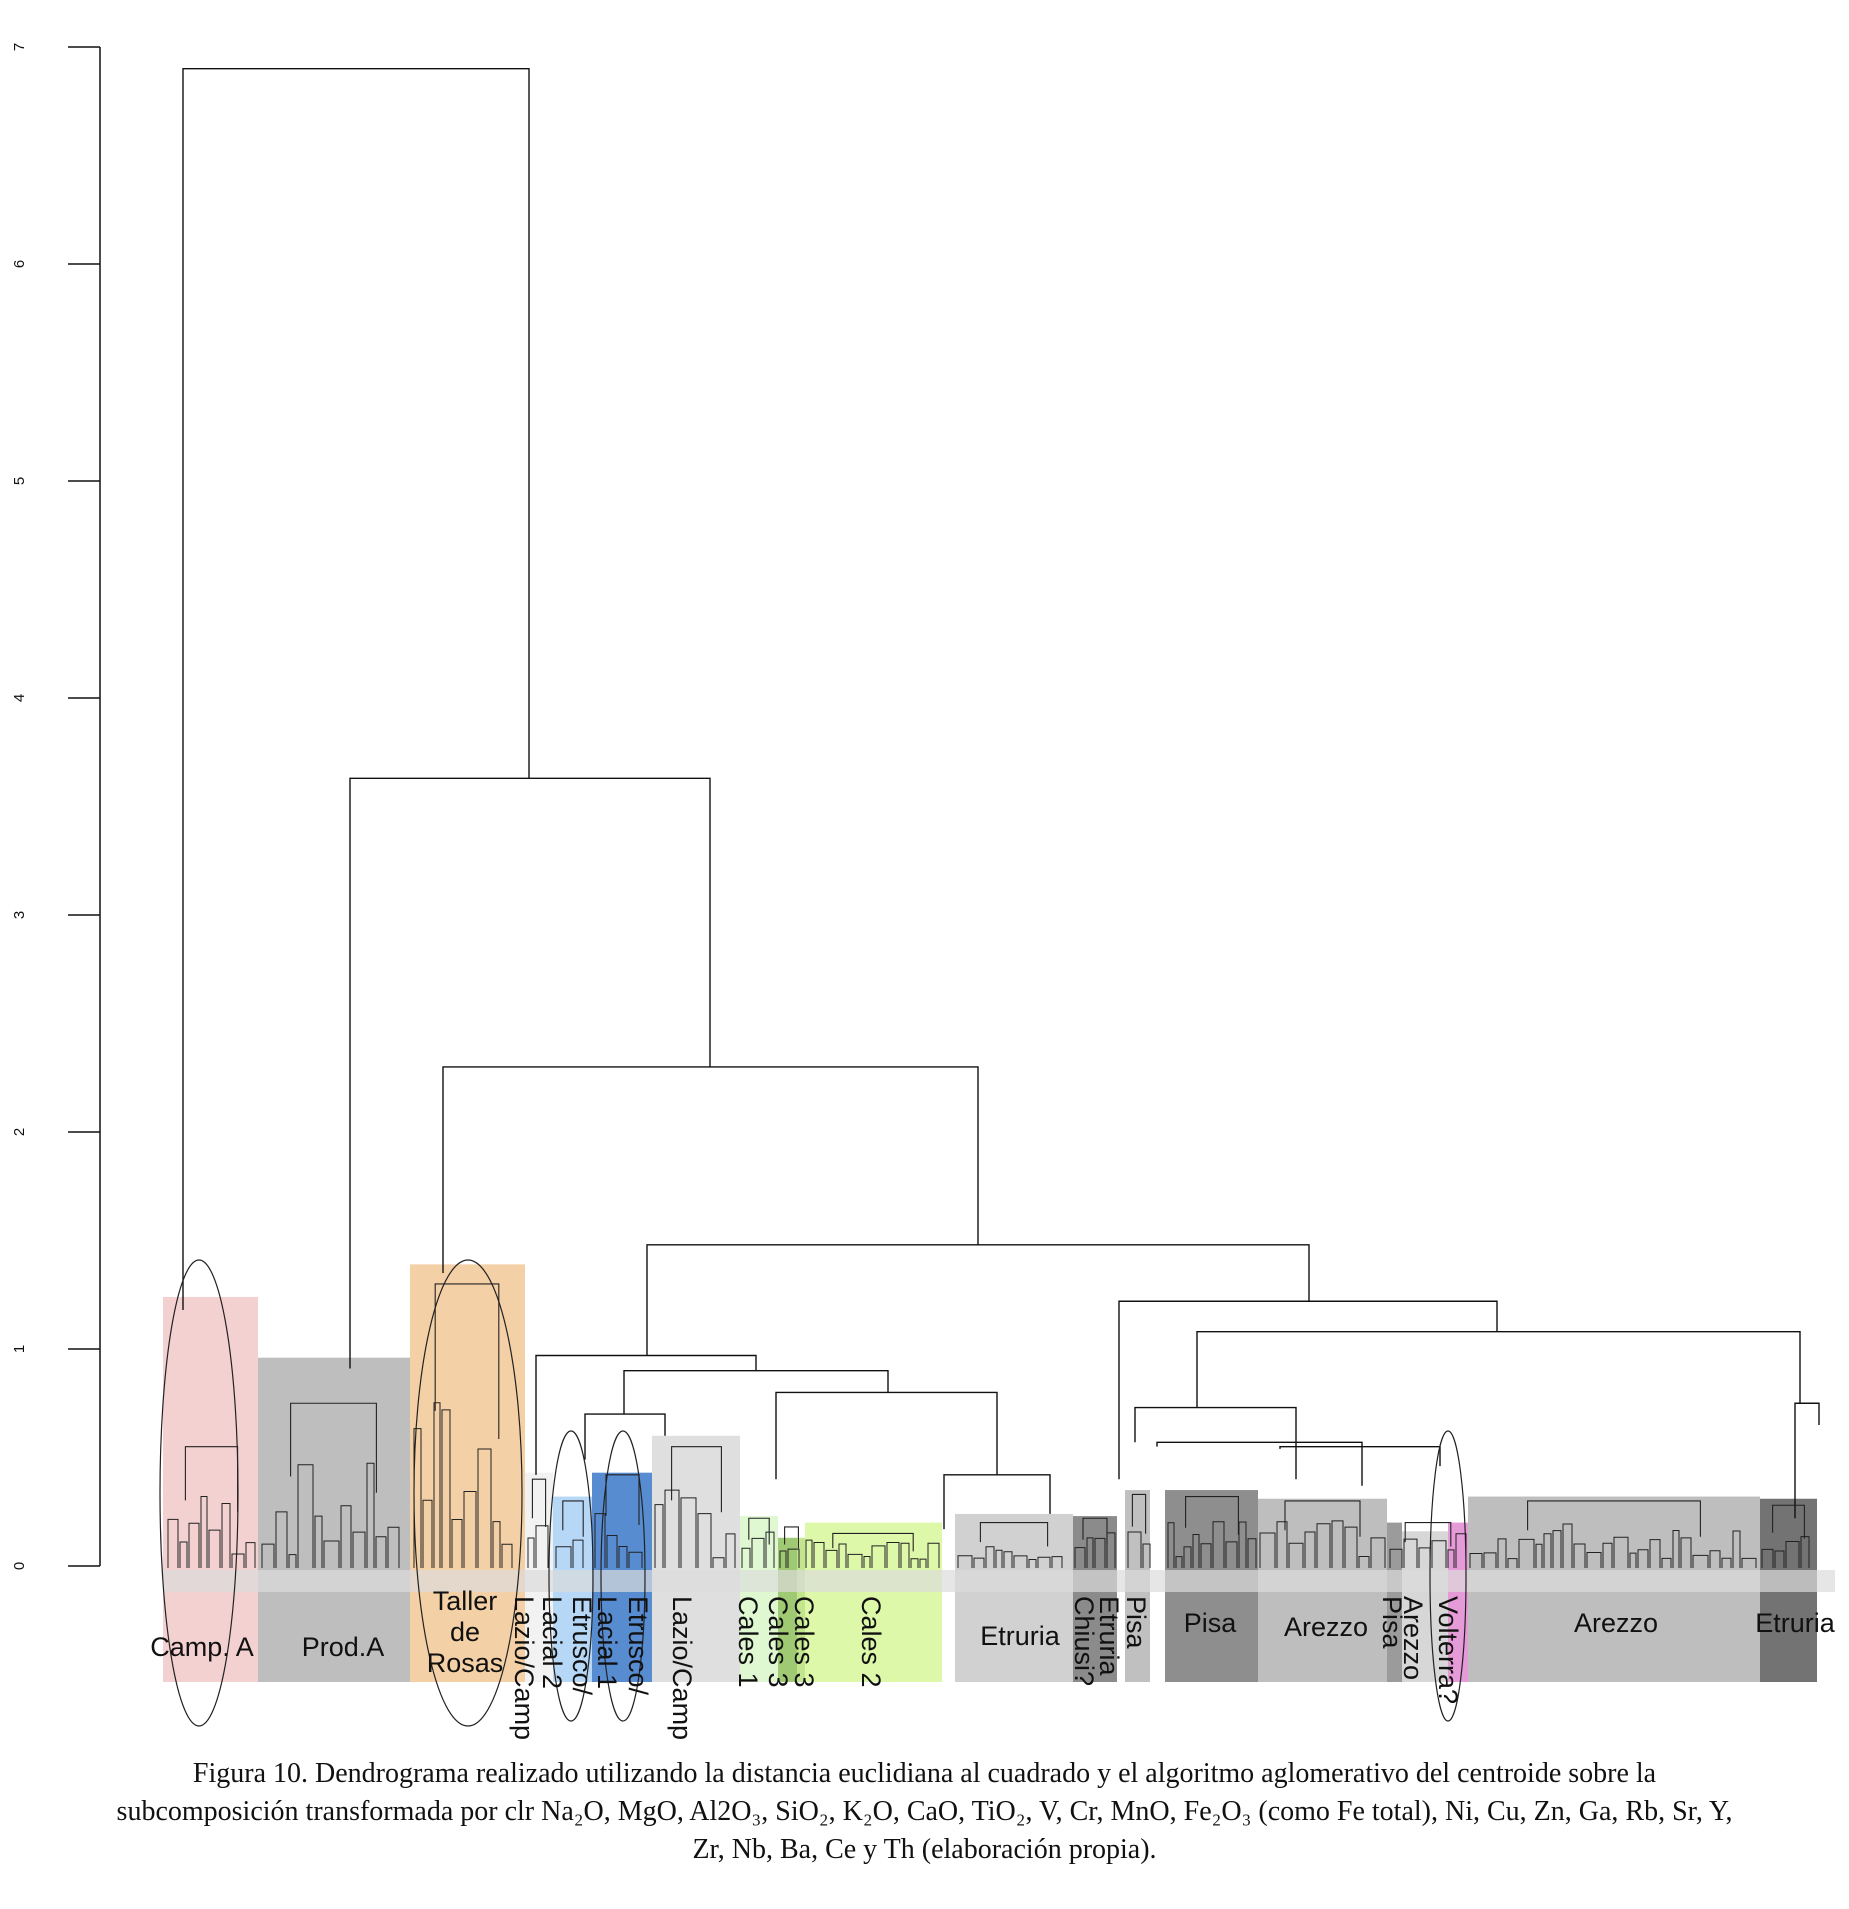 The width and height of the screenshot is (1849, 1909). I want to click on leaf-label-band, so click(999, 1581).